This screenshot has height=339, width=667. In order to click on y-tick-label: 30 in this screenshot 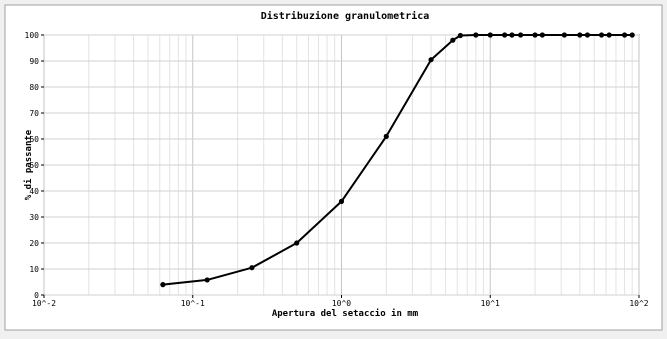, I will do `click(34, 217)`.